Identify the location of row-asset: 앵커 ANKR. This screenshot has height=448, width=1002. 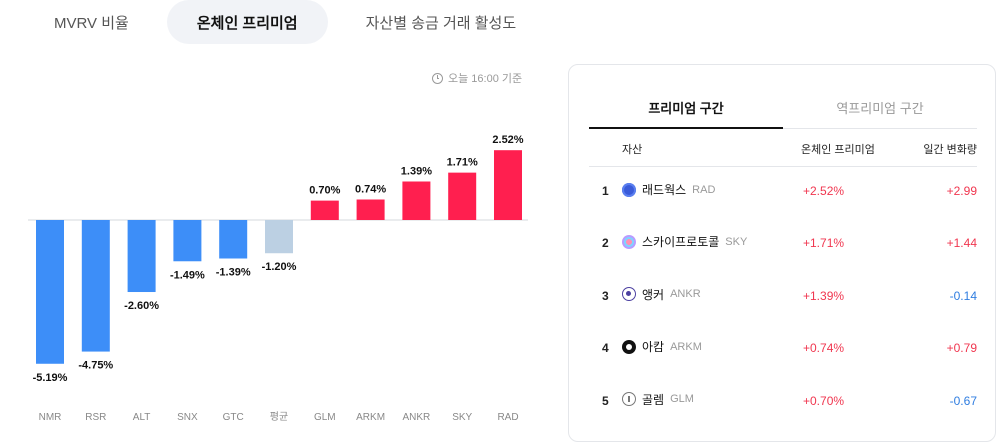
(661, 294).